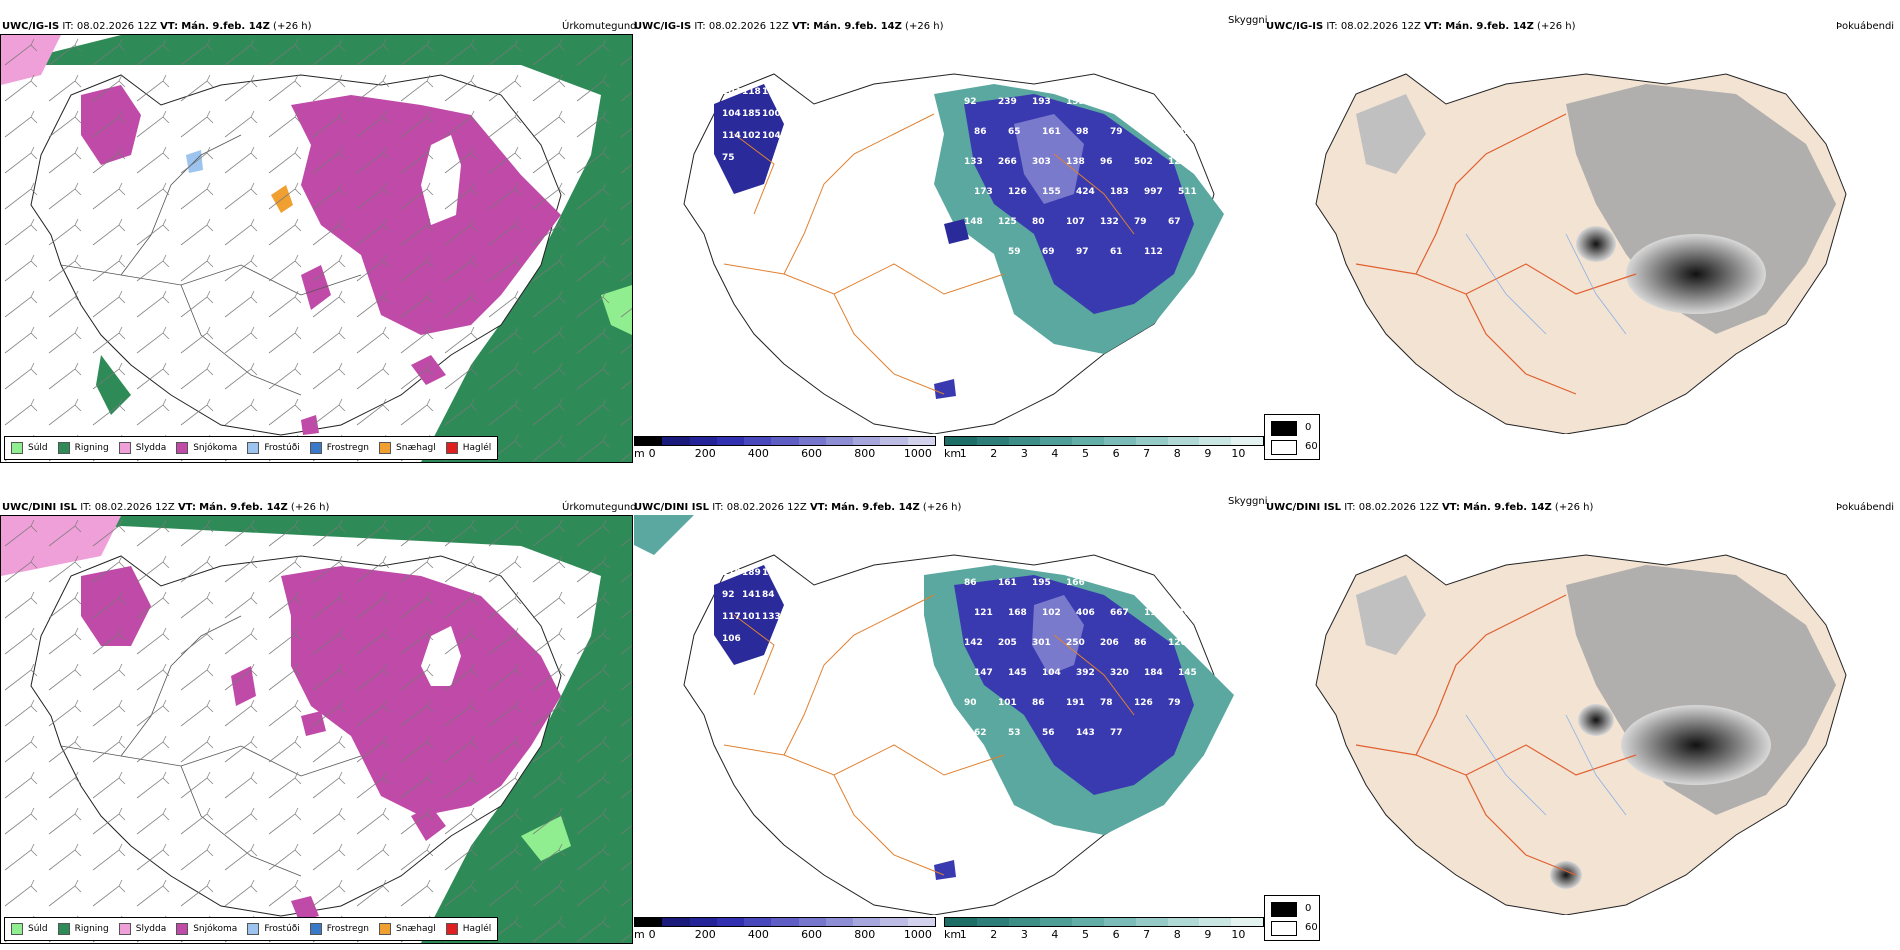 Image resolution: width=1900 pixels, height=950 pixels. I want to click on cloud-base-label: 173, so click(983, 192).